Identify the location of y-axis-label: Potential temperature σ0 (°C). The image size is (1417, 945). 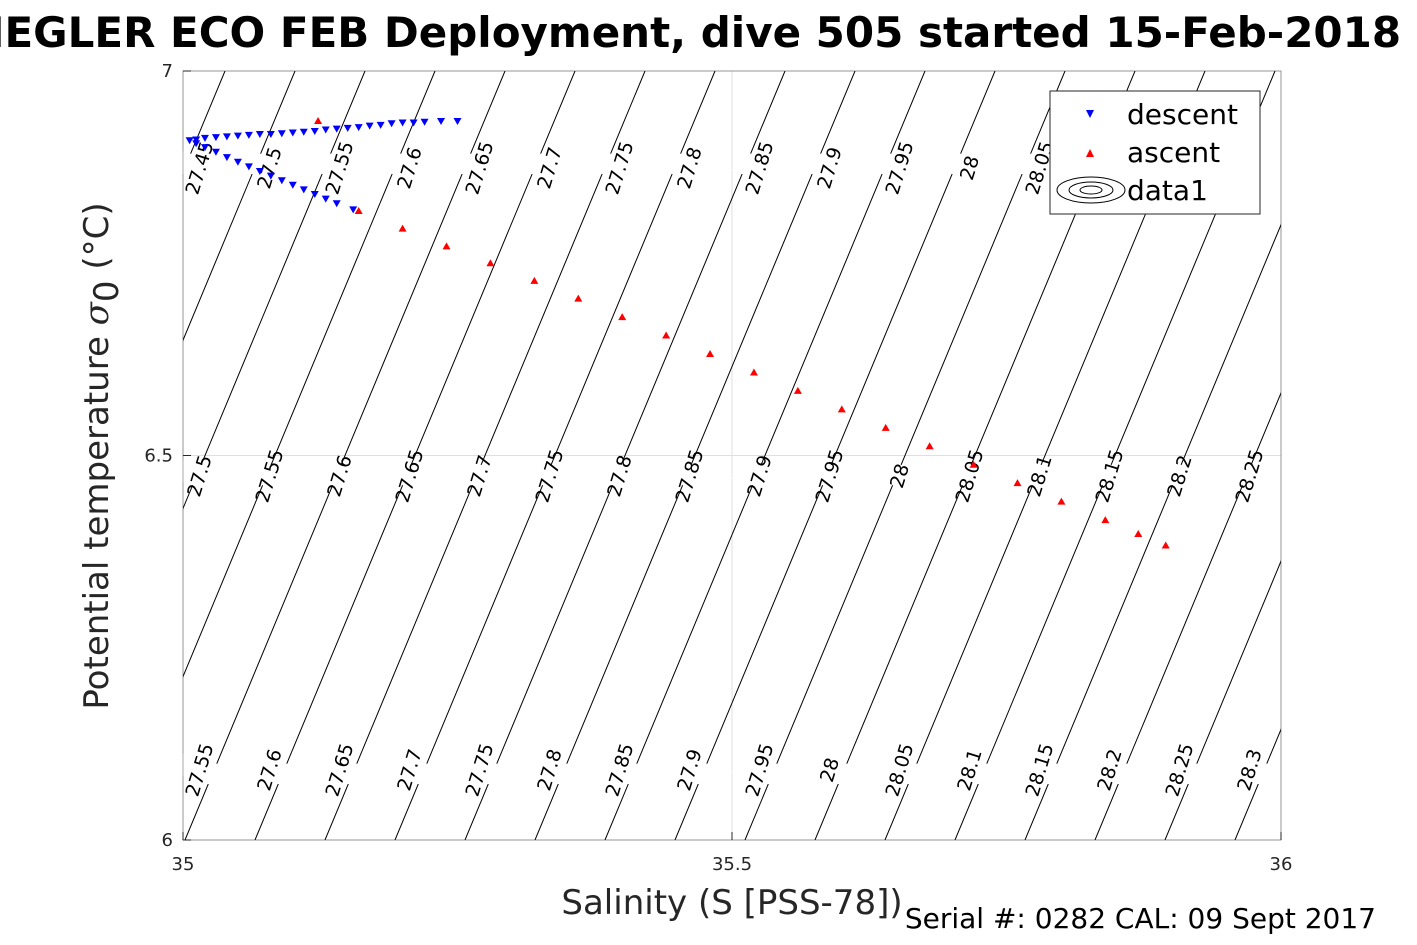
(102, 455).